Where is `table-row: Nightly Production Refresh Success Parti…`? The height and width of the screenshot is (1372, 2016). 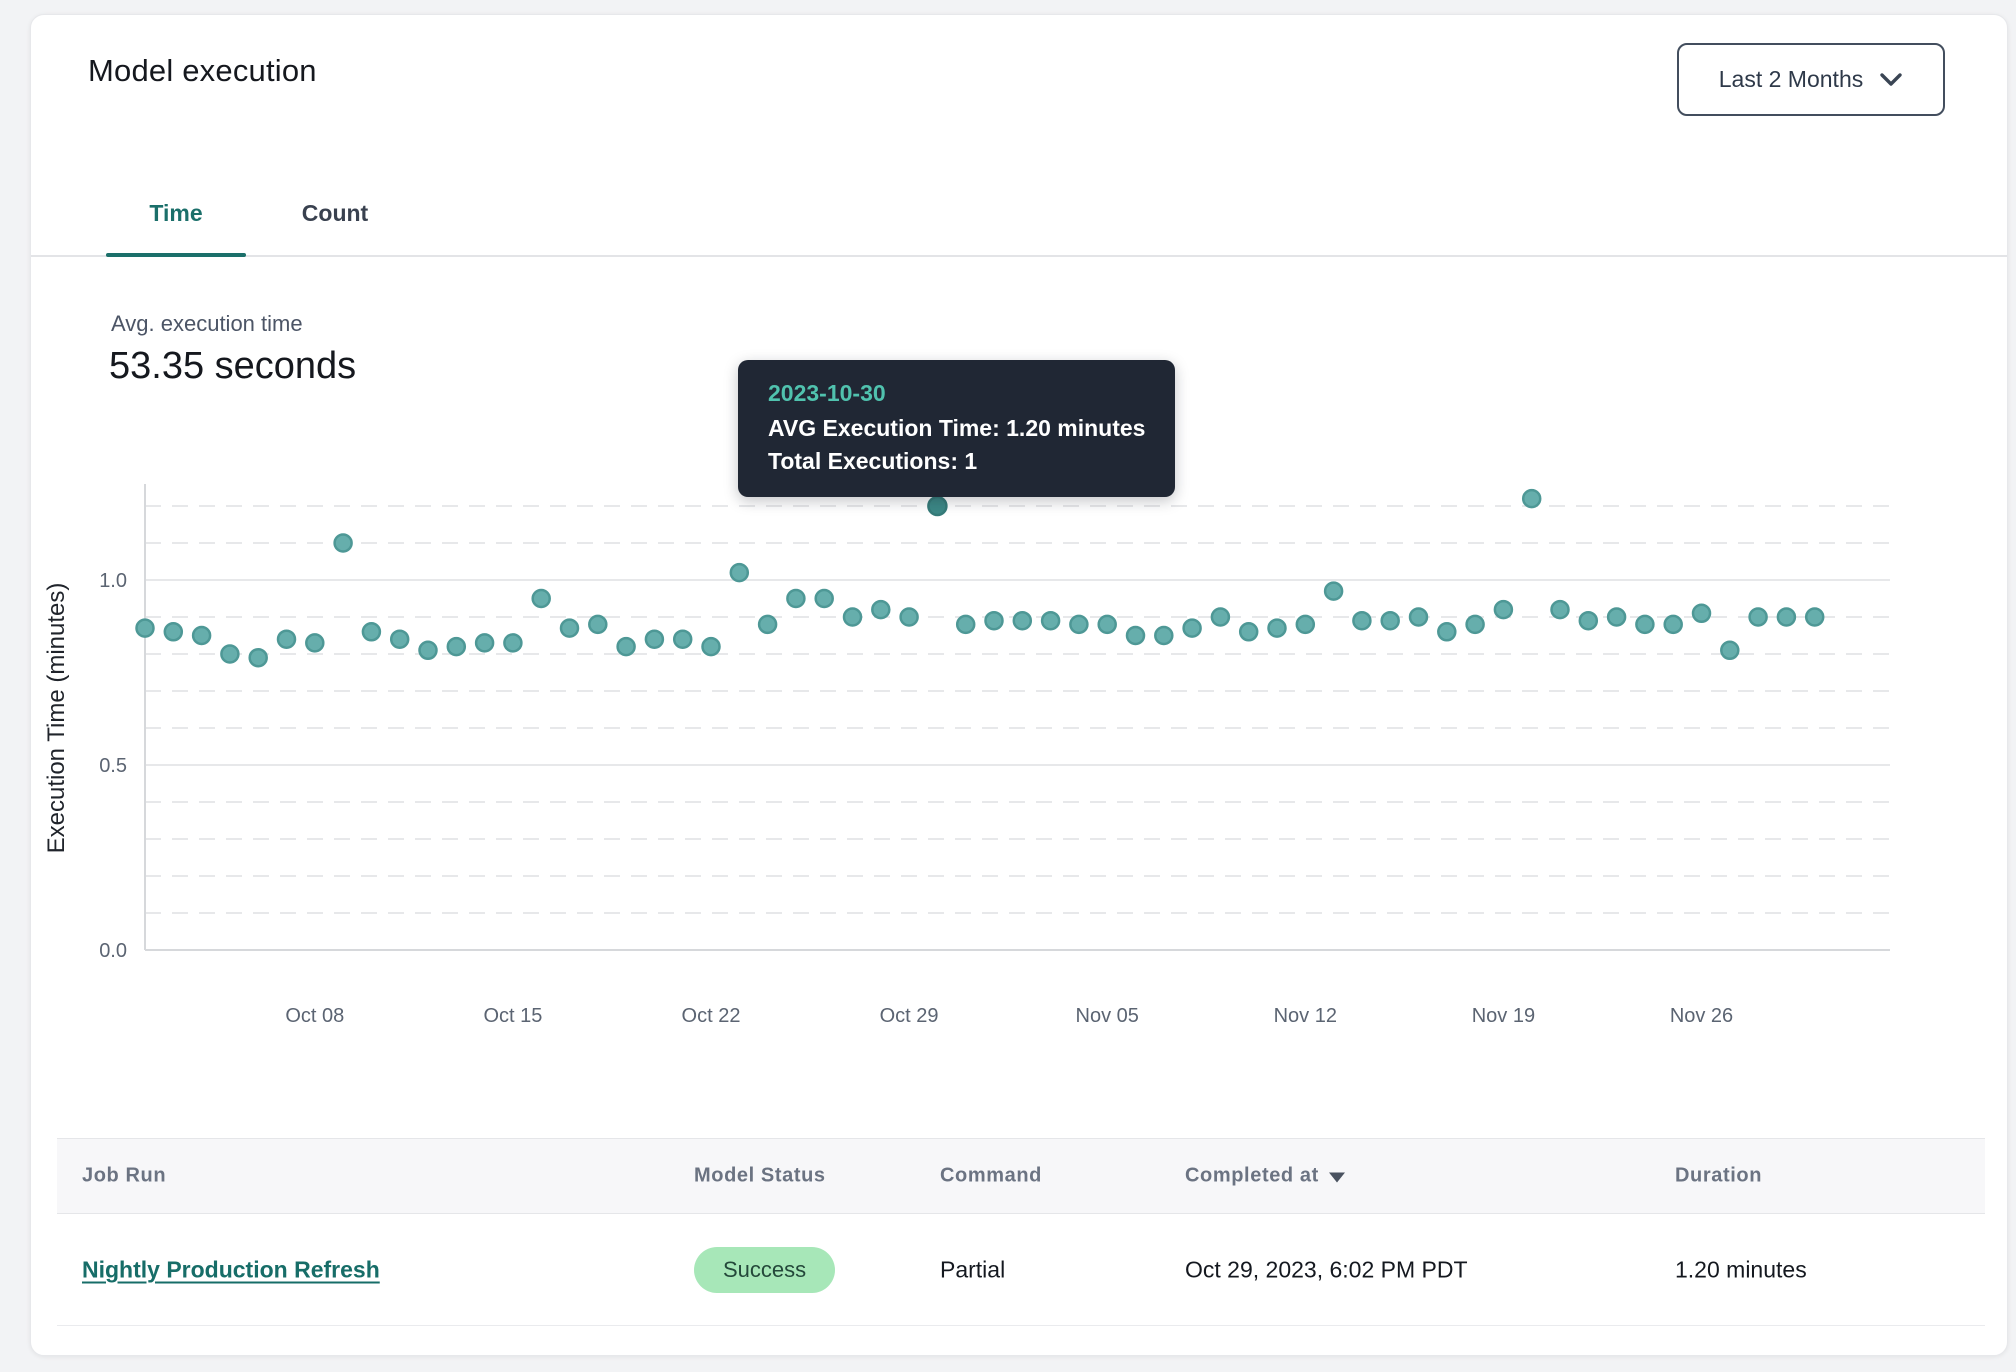
table-row: Nightly Production Refresh Success Parti… is located at coordinates (1021, 1270).